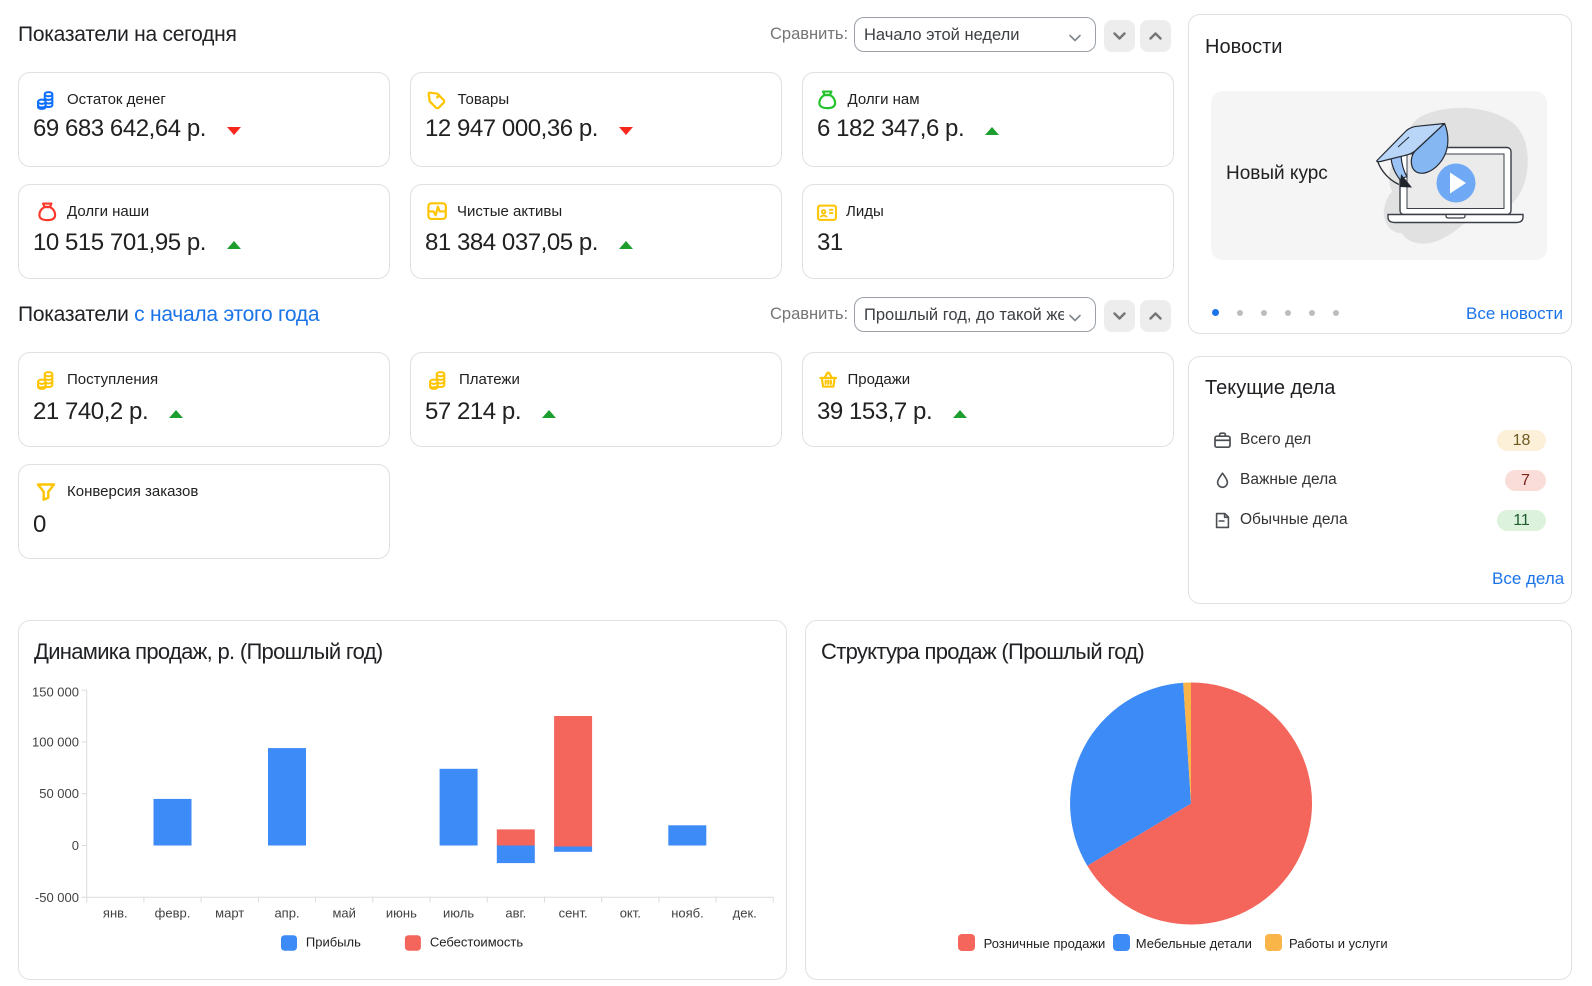  What do you see at coordinates (75, 845) in the screenshot?
I see `svg-text: 0` at bounding box center [75, 845].